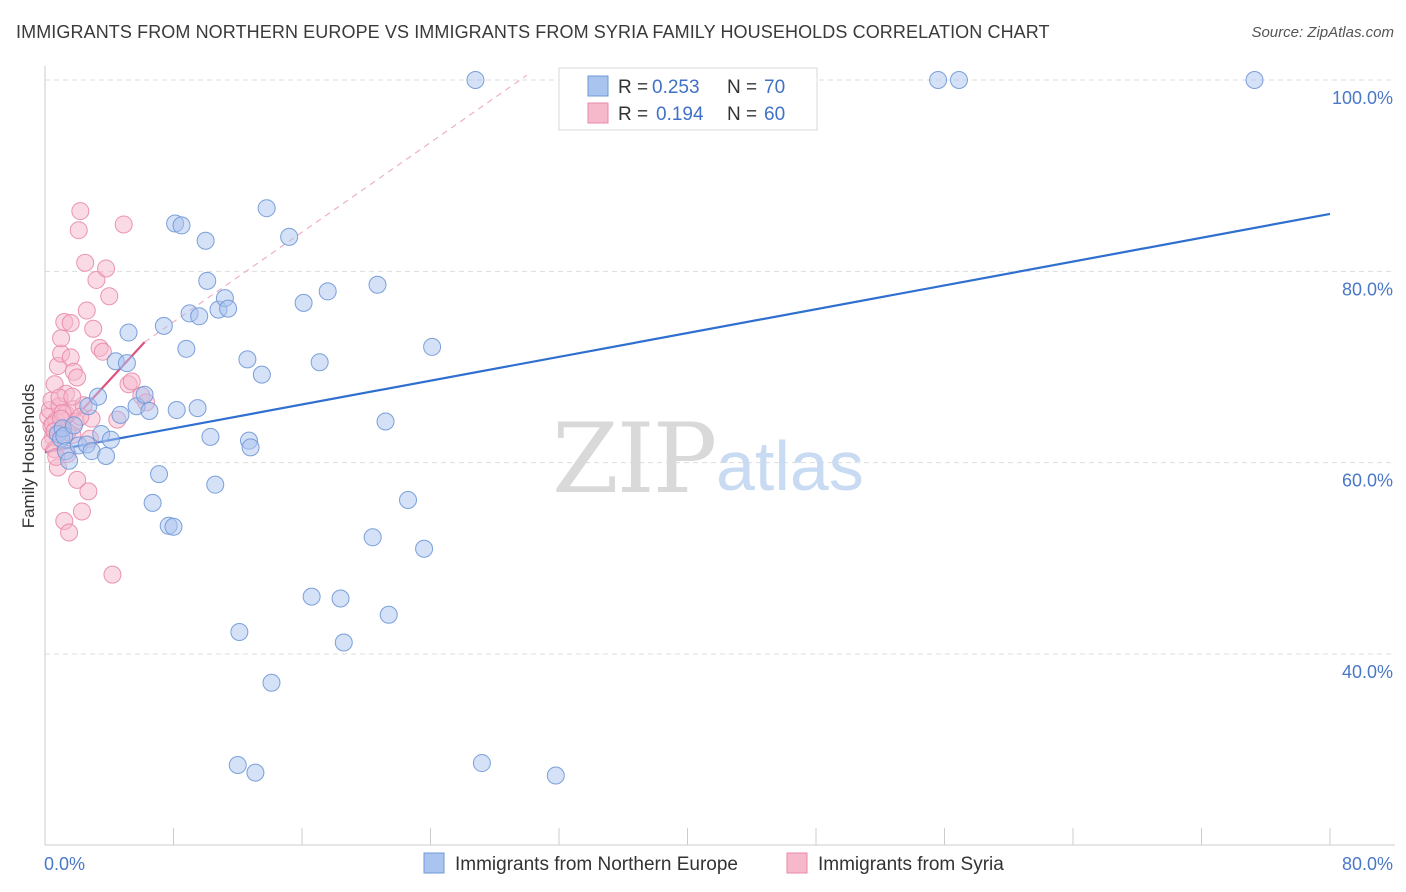  I want to click on x-tick-label-max: 80.0%, so click(1367, 864).